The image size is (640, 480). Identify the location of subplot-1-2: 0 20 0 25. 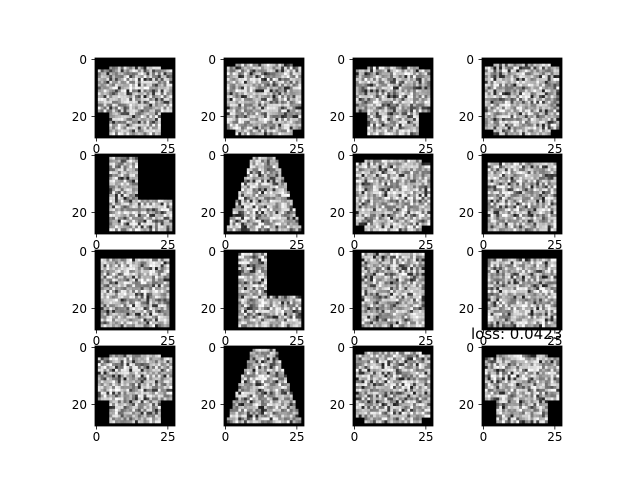
(382, 200).